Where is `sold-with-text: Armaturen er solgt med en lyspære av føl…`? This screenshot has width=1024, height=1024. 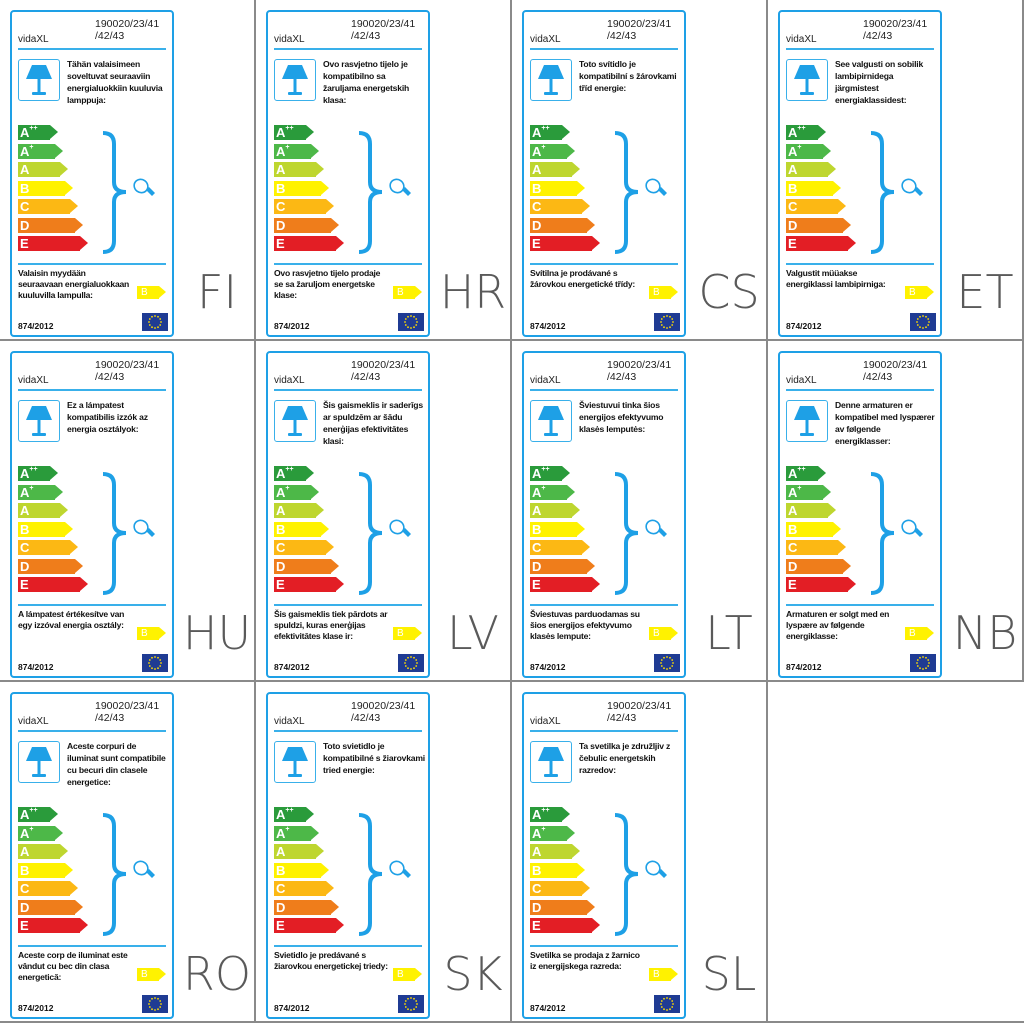
sold-with-text: Armaturen er solgt med en lyspære av føl… is located at coordinates (838, 625).